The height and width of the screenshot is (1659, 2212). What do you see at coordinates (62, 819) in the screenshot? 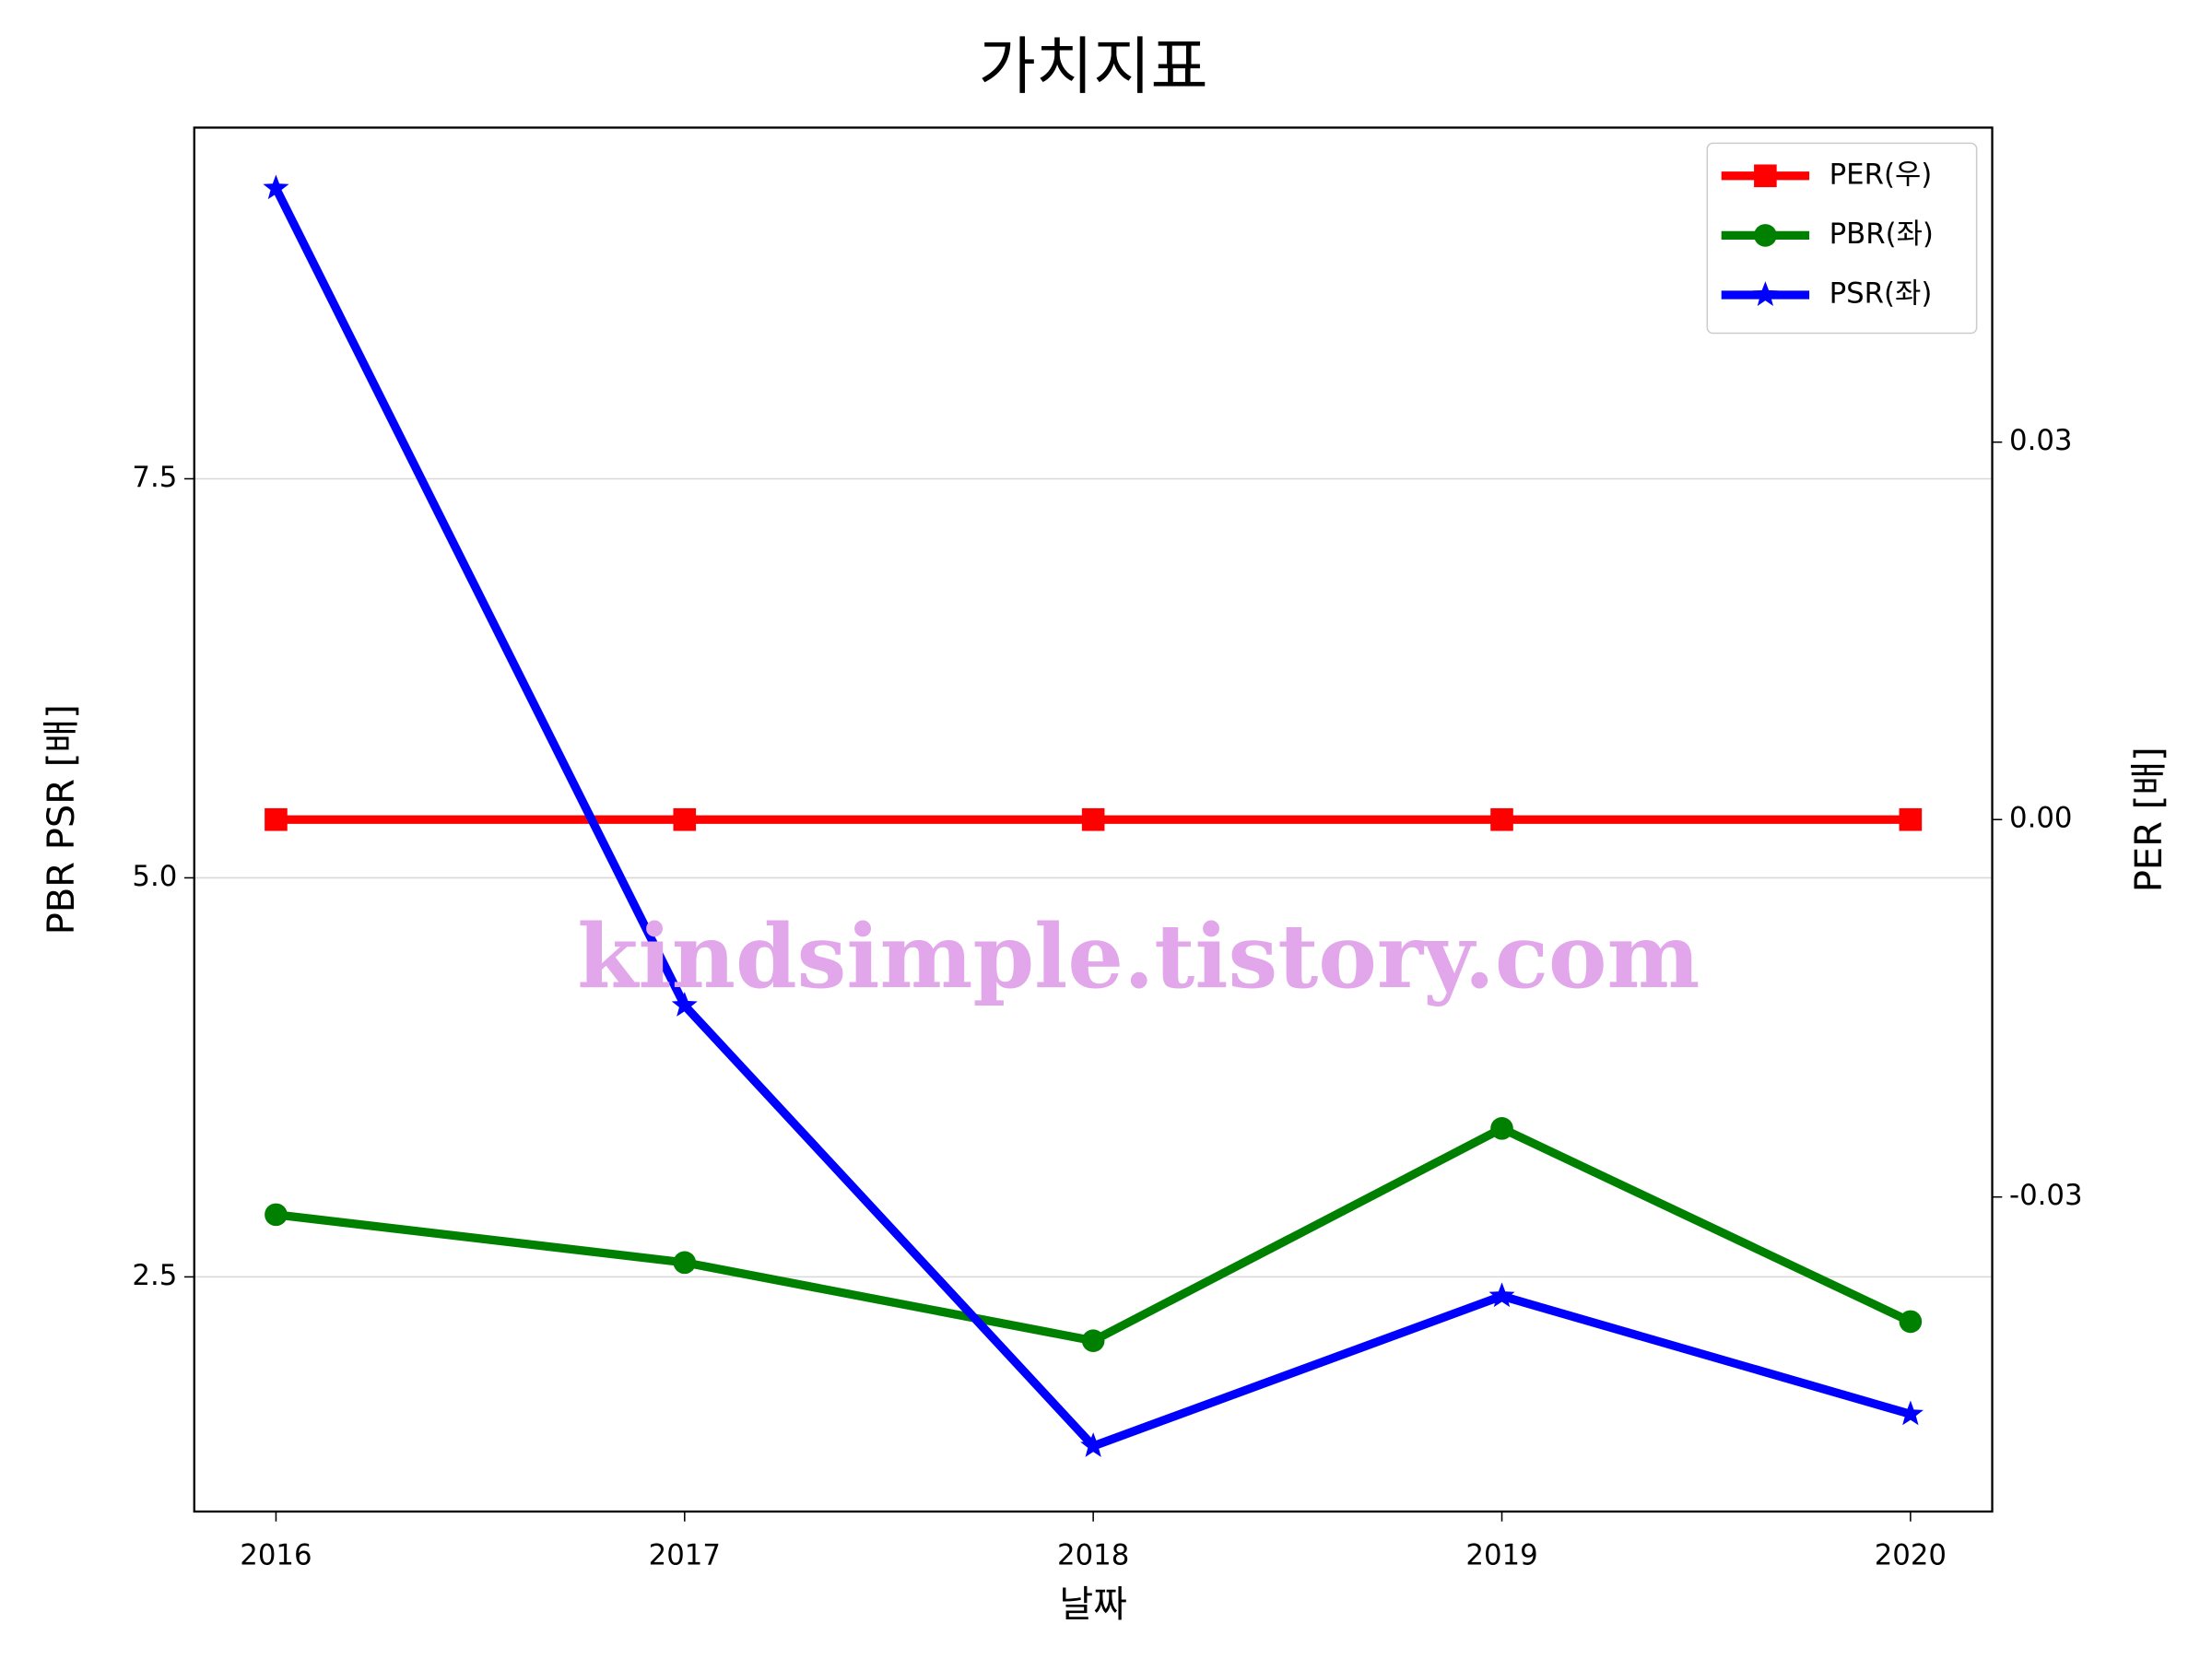
I see `y-axis-label: PBR PSR [배]` at bounding box center [62, 819].